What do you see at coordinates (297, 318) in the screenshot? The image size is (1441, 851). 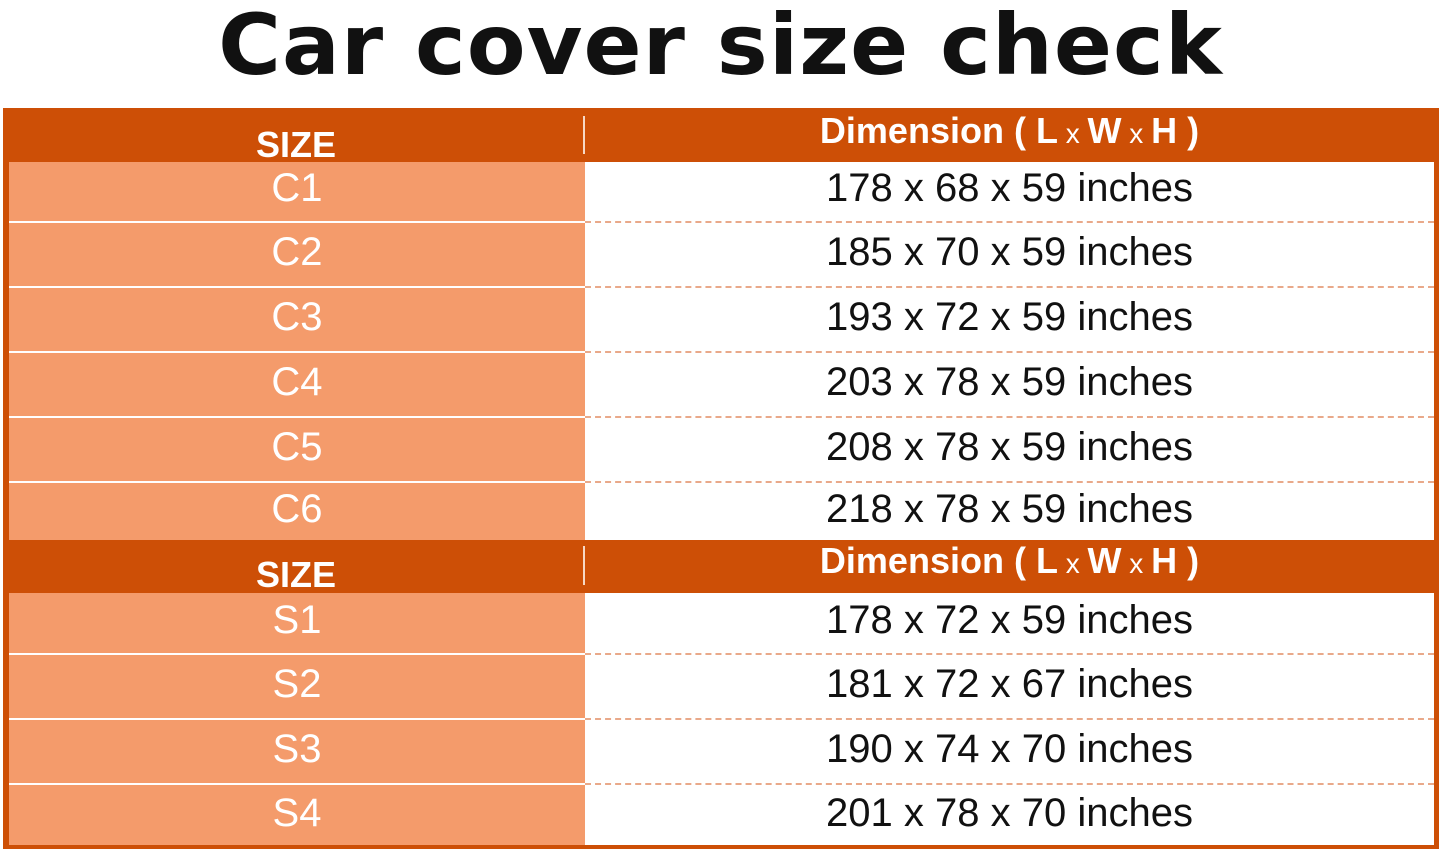 I see `size-cell: C3` at bounding box center [297, 318].